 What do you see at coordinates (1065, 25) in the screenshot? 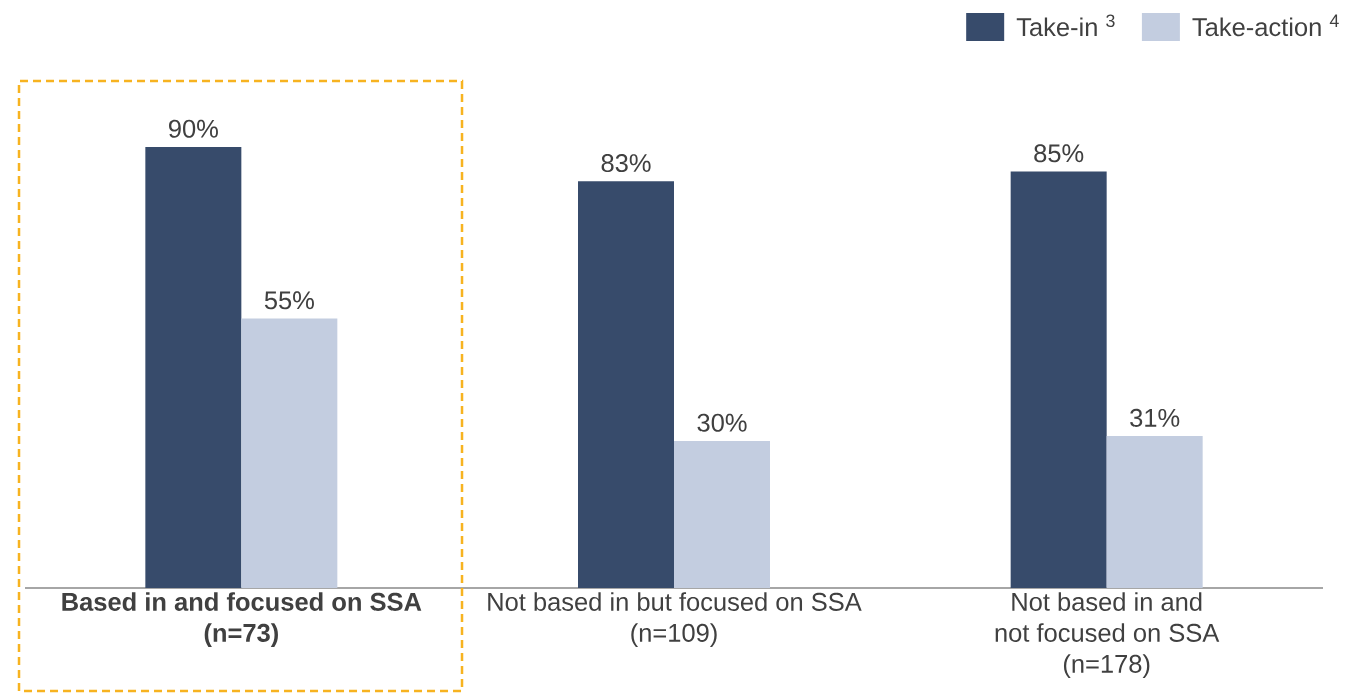
I see `legend-label: Take-in $^{3}$` at bounding box center [1065, 25].